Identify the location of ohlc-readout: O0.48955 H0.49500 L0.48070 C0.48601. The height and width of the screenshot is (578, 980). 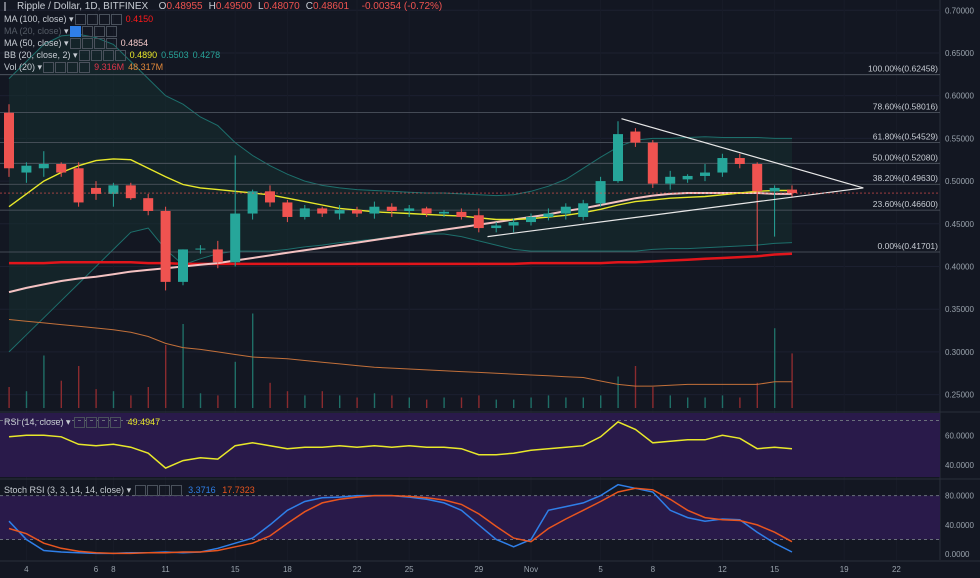
(257, 6).